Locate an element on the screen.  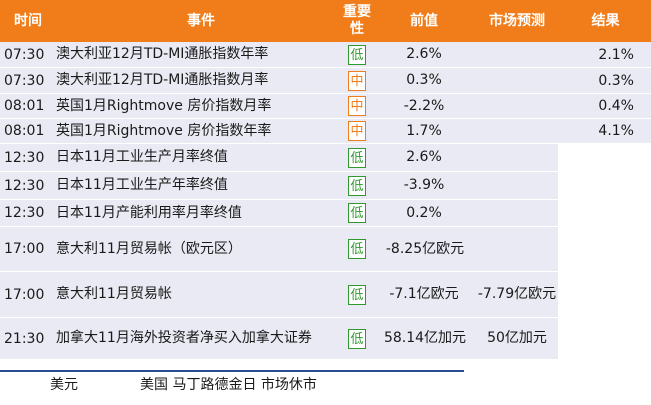
header-forecast: 市场预测 is located at coordinates (517, 20).